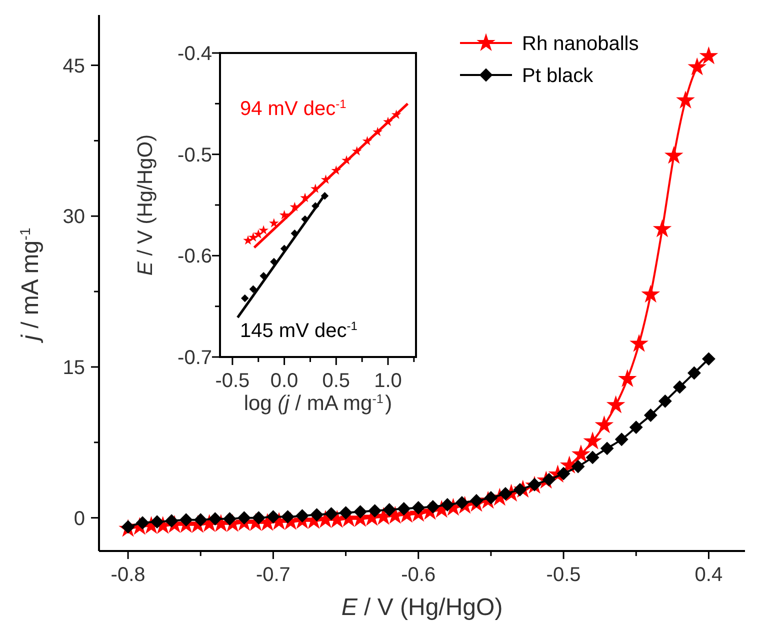 The height and width of the screenshot is (637, 760). What do you see at coordinates (145, 205) in the screenshot?
I see `y-axis-title: E / V (Hg/HgO)` at bounding box center [145, 205].